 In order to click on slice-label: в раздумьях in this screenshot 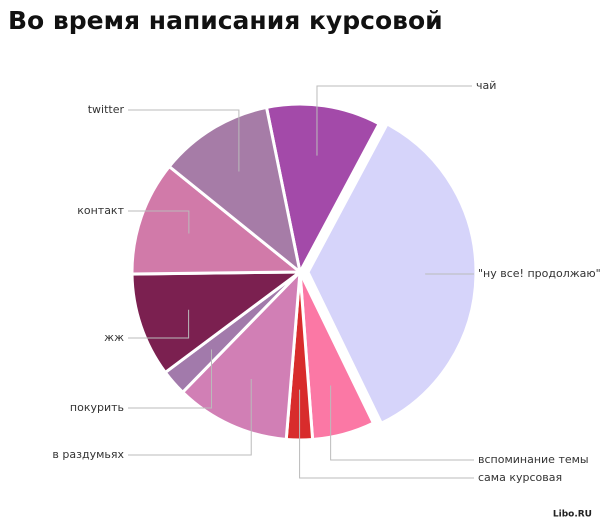, I will do `click(88, 454)`.